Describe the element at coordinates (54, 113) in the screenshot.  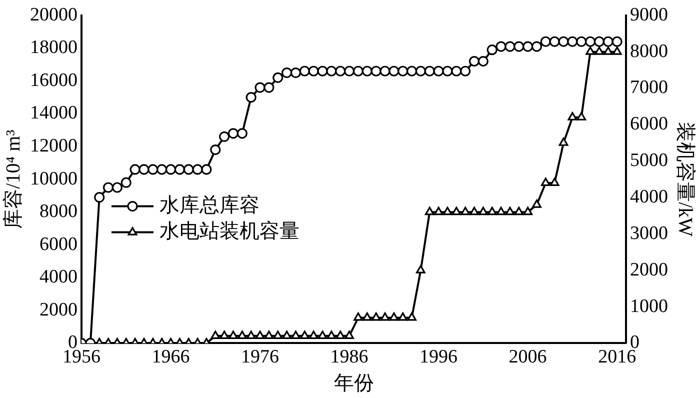
I see `y-tick-label: 14000` at that location.